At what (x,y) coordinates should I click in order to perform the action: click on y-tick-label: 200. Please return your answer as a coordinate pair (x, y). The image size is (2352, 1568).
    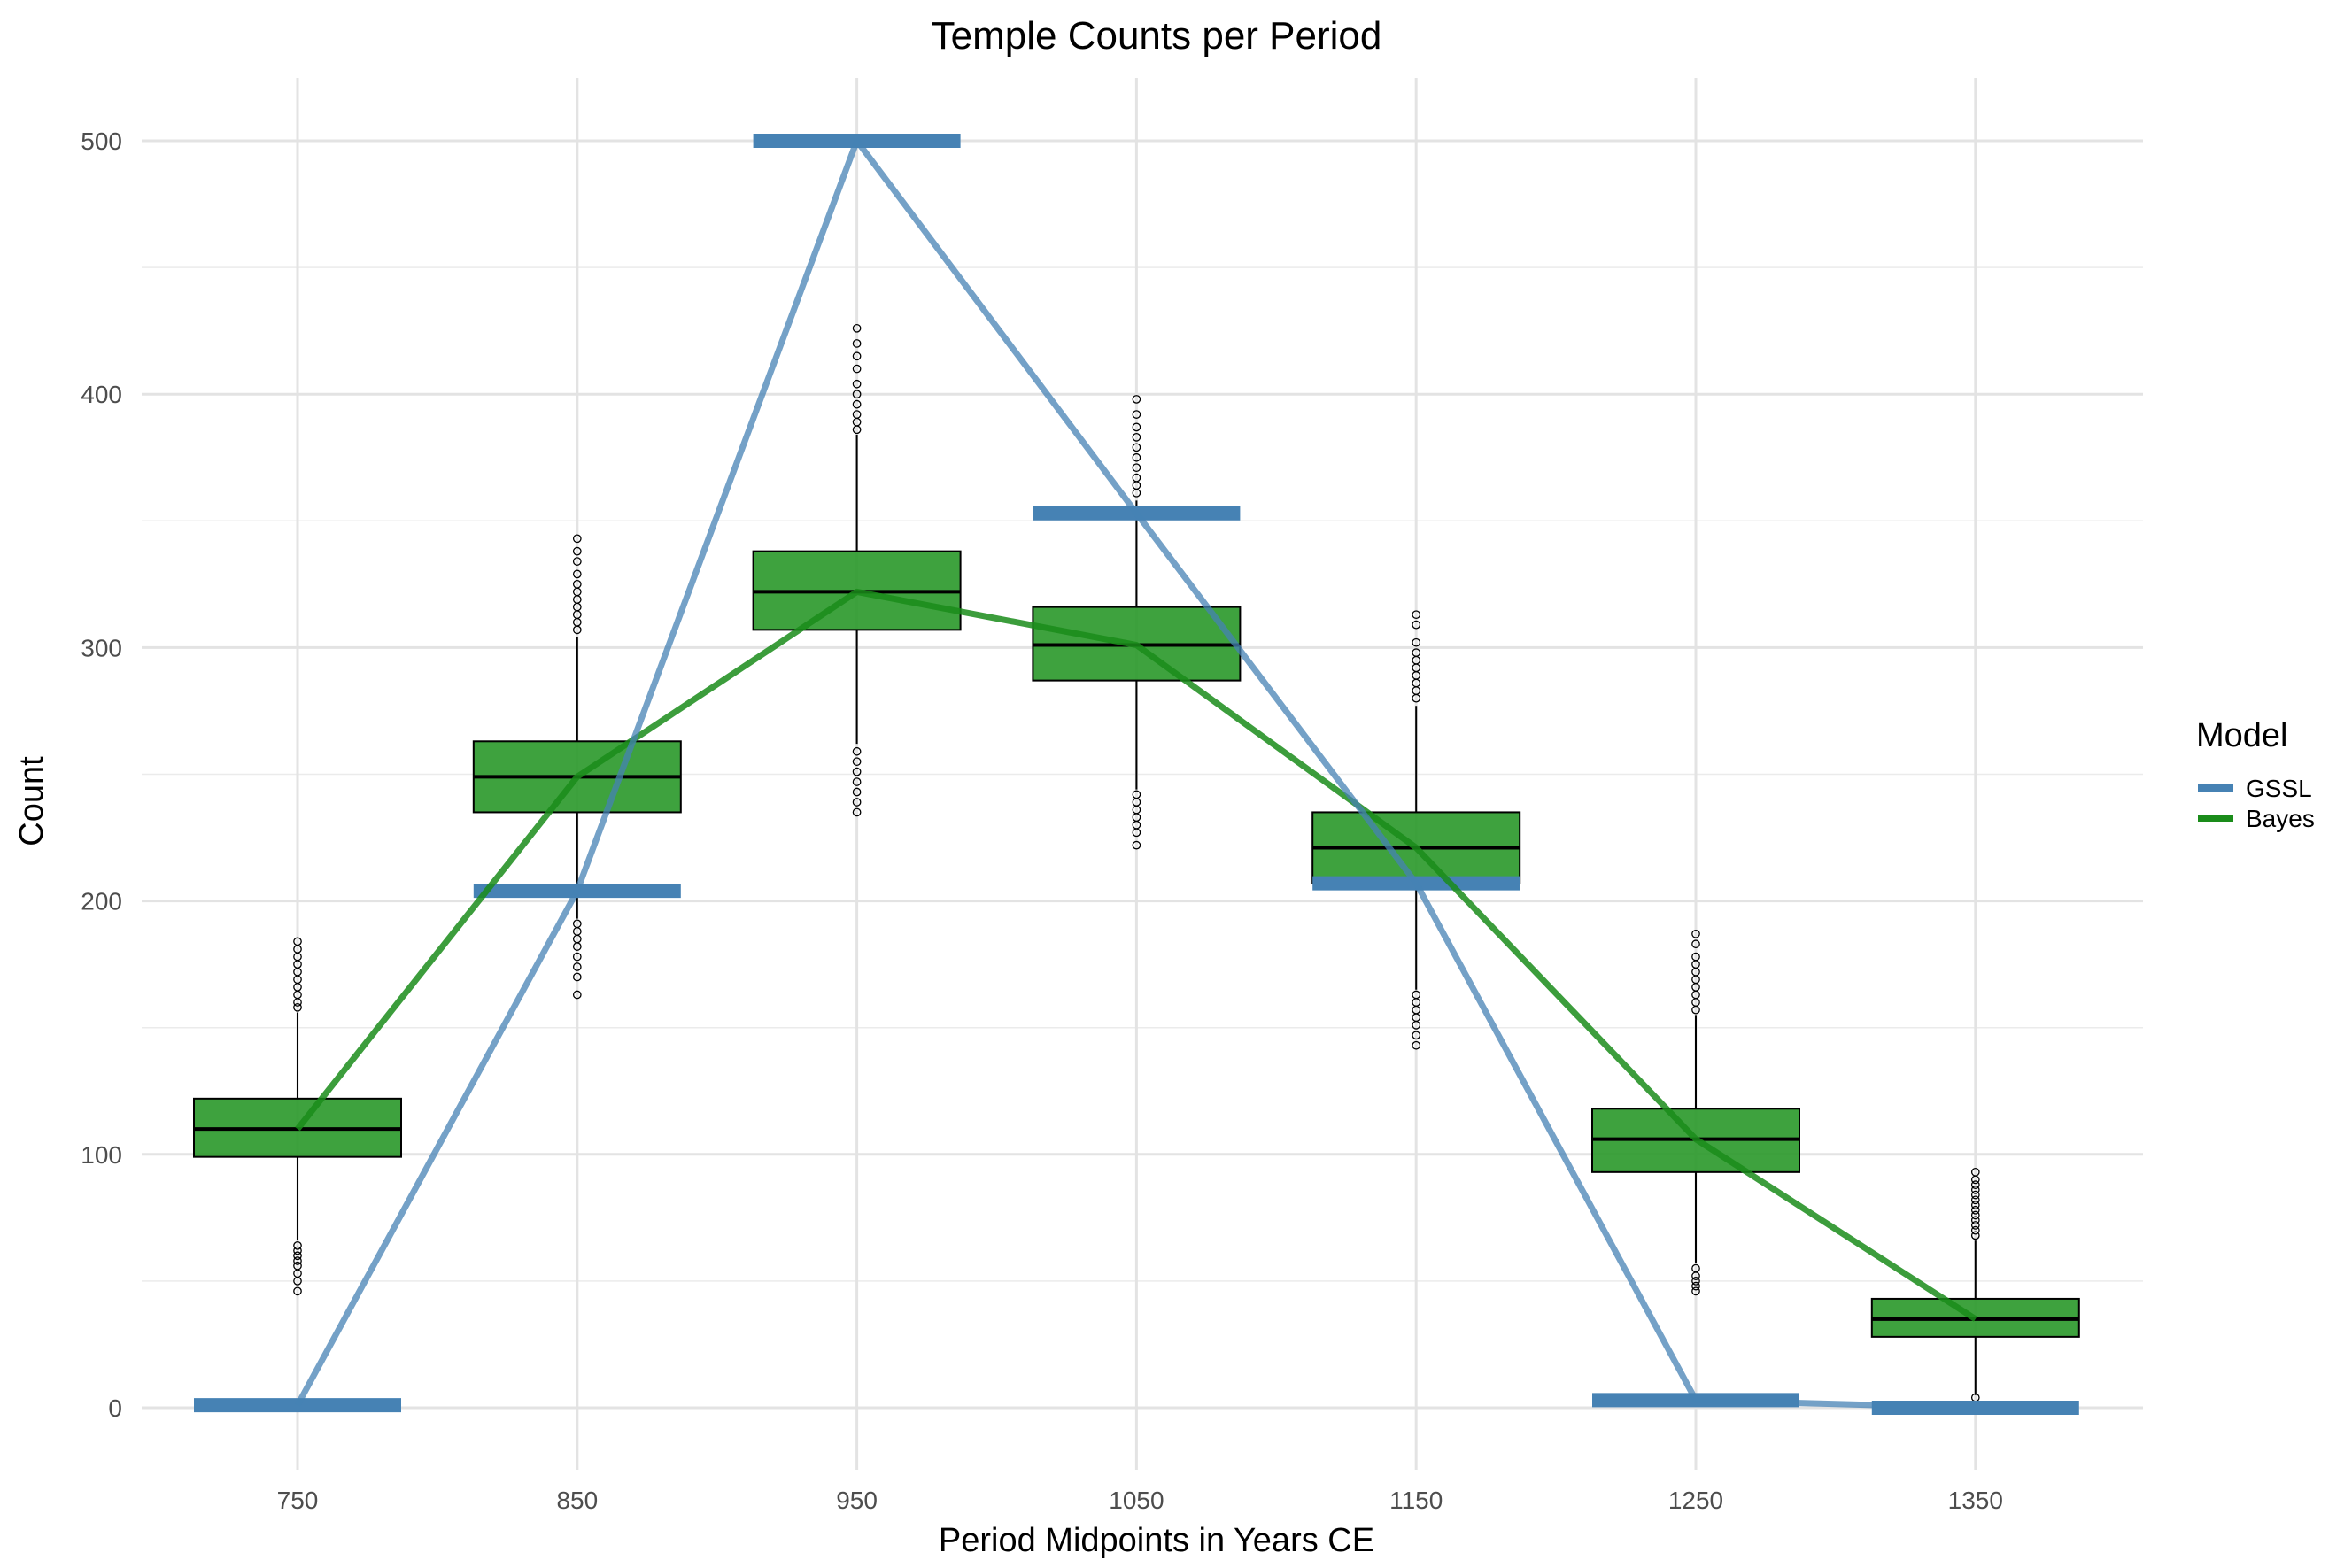
    Looking at the image, I should click on (101, 902).